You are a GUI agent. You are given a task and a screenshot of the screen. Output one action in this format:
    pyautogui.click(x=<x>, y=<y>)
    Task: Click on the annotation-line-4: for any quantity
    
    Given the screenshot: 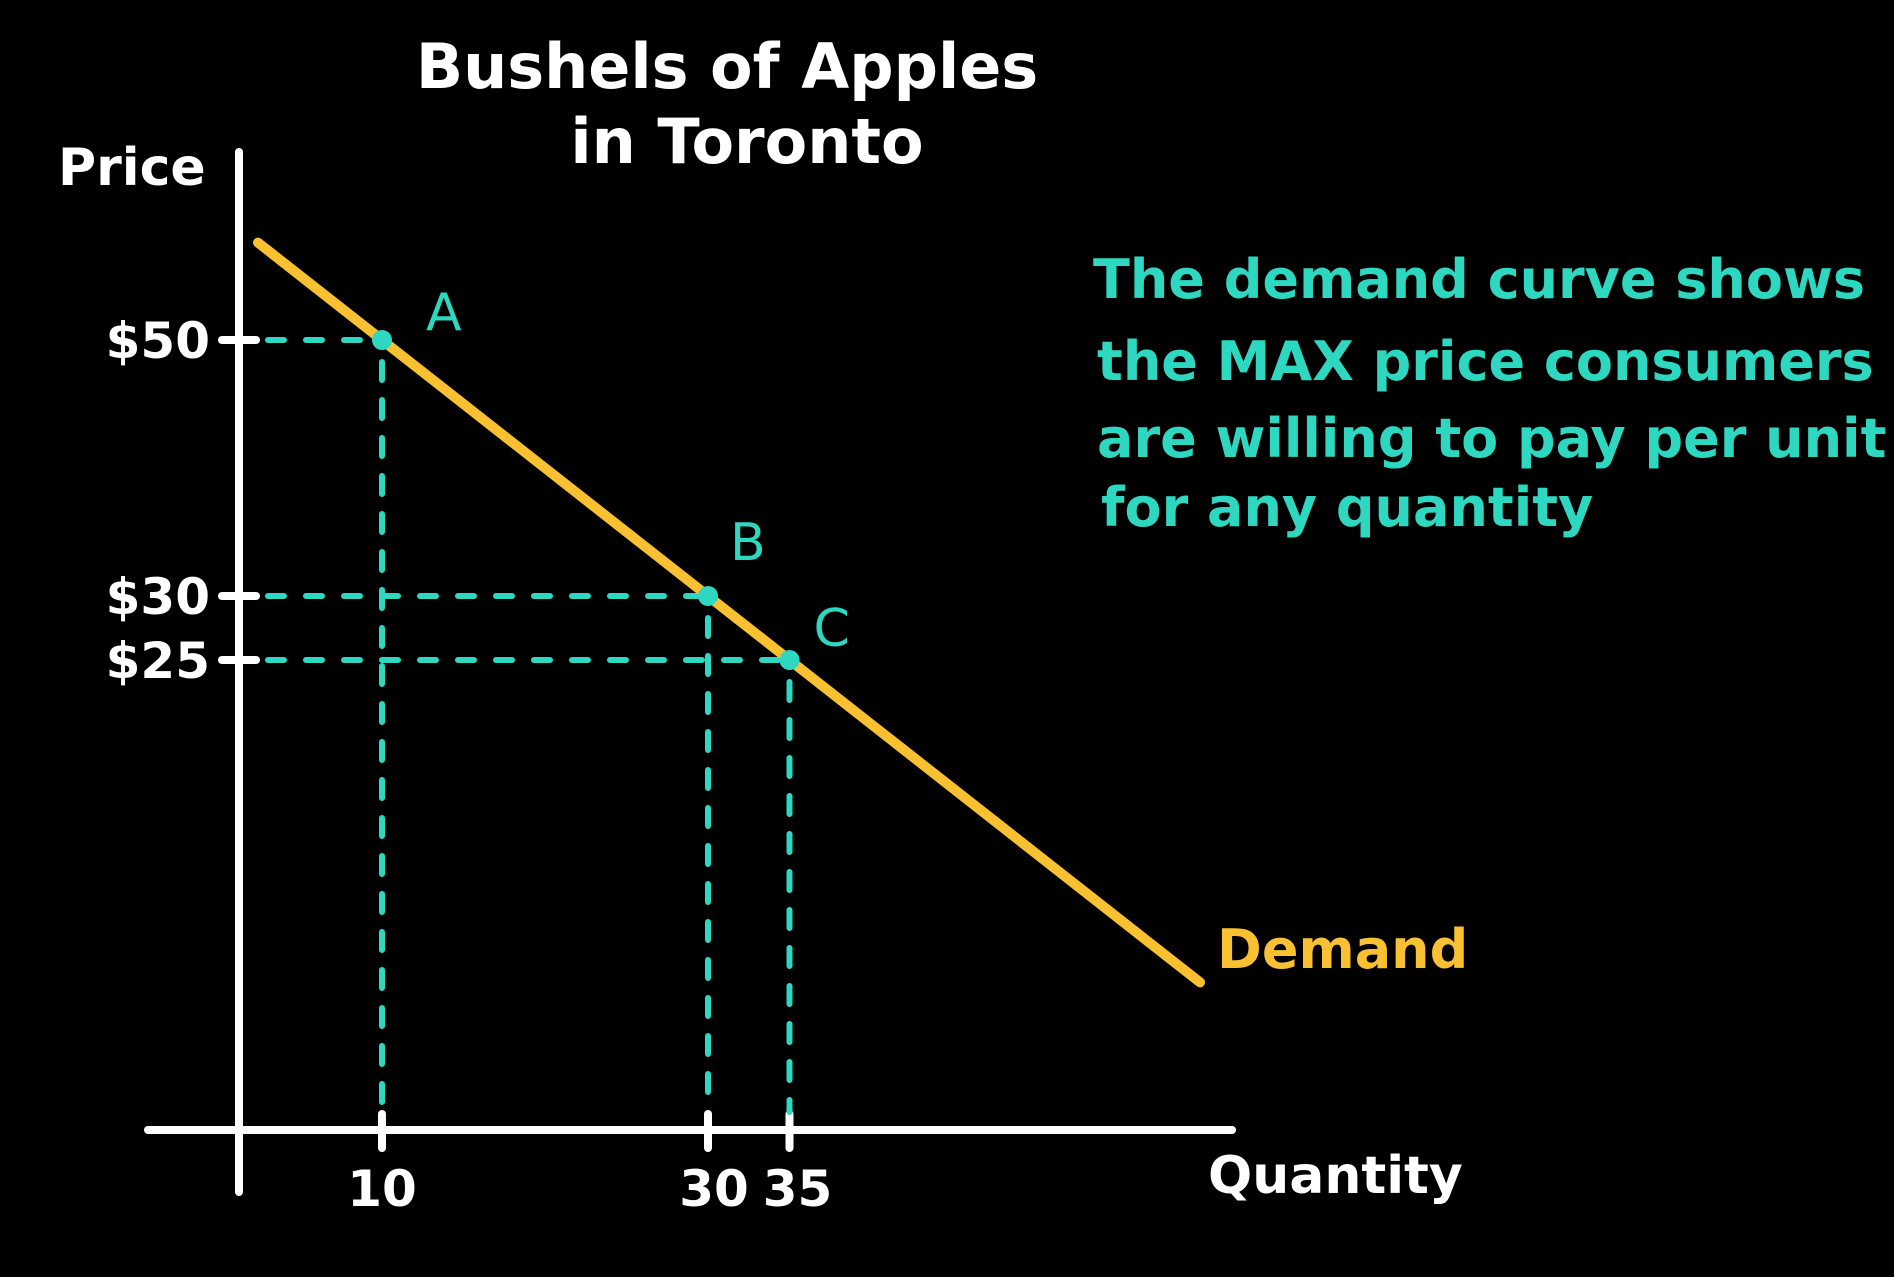 What is the action you would take?
    pyautogui.click(x=1347, y=507)
    